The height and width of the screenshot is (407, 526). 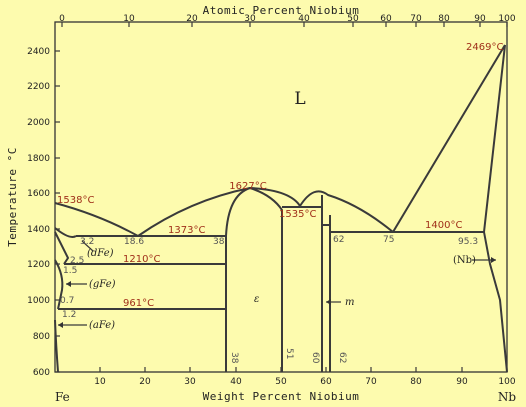 What do you see at coordinates (484, 47) in the screenshot?
I see `nb-melting-temp: 2469°C` at bounding box center [484, 47].